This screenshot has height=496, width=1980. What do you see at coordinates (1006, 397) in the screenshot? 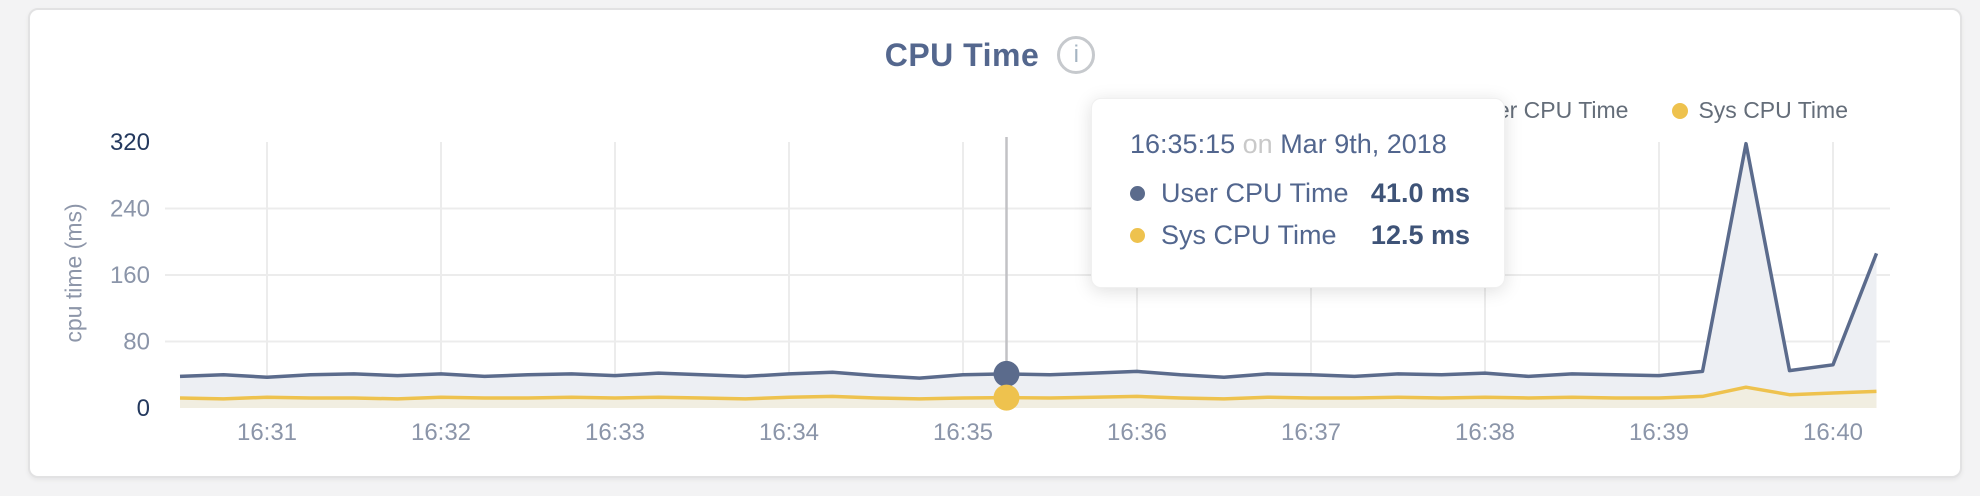
I see `sys-cpu-hover-dot` at bounding box center [1006, 397].